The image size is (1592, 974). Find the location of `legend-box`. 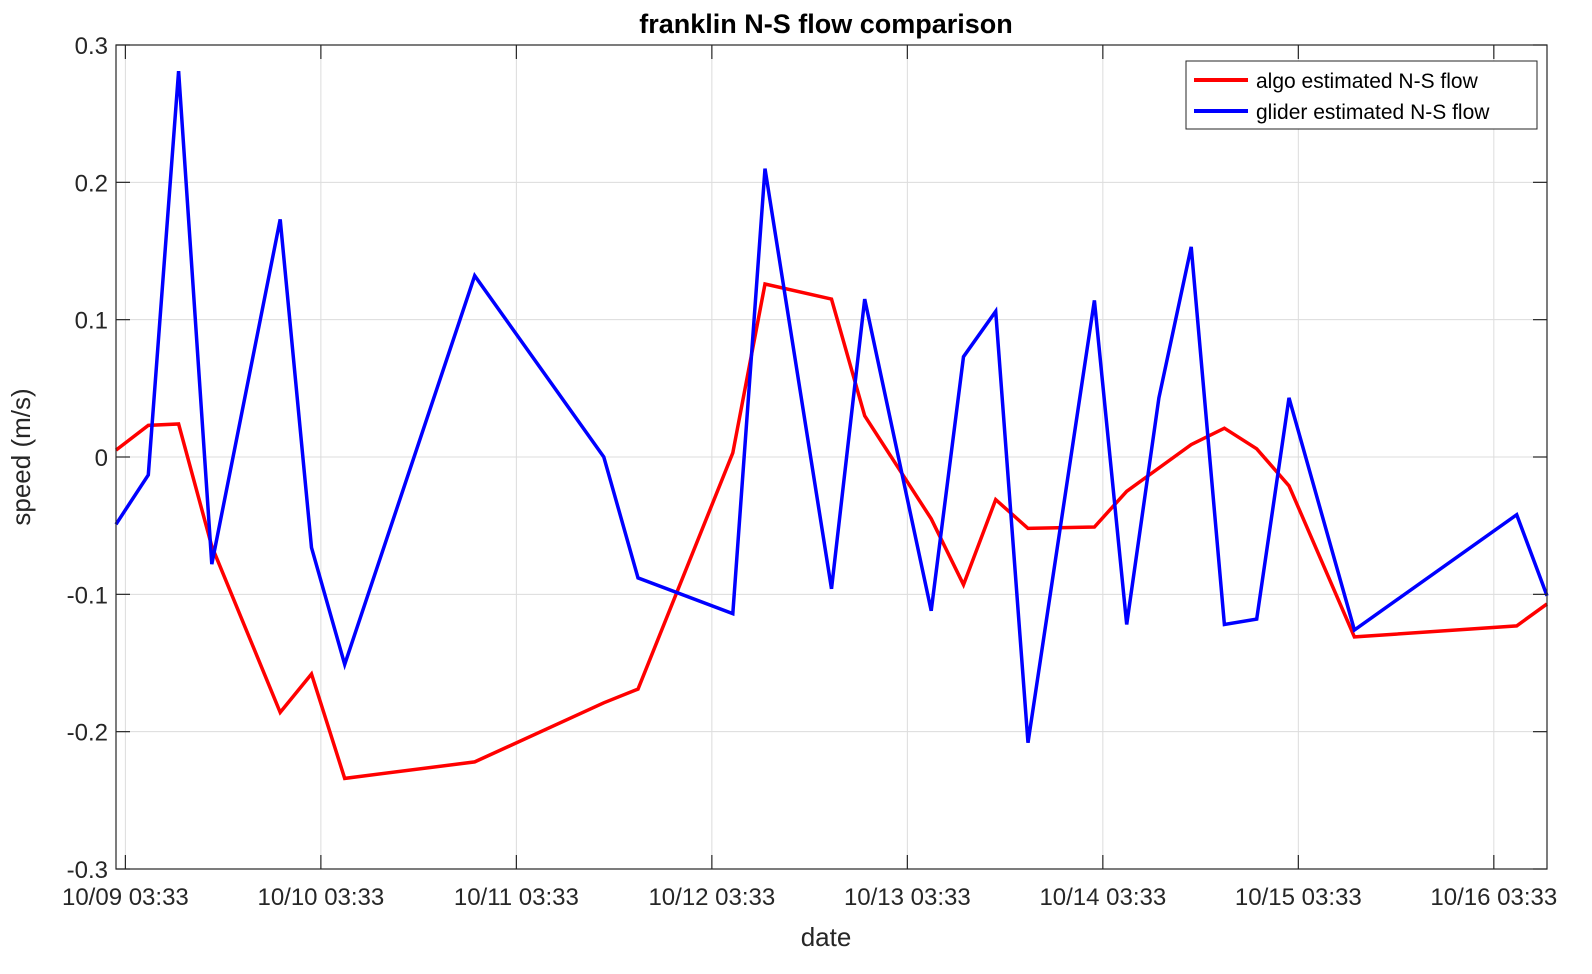

legend-box is located at coordinates (1361, 95).